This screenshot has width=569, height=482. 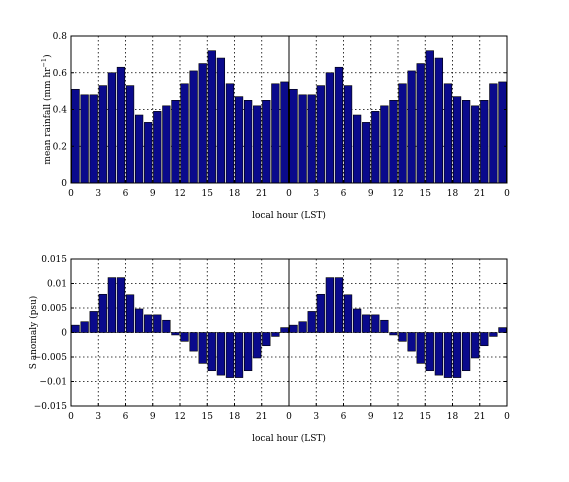 I want to click on salinity-x-tick-label: 9, so click(x=153, y=417).